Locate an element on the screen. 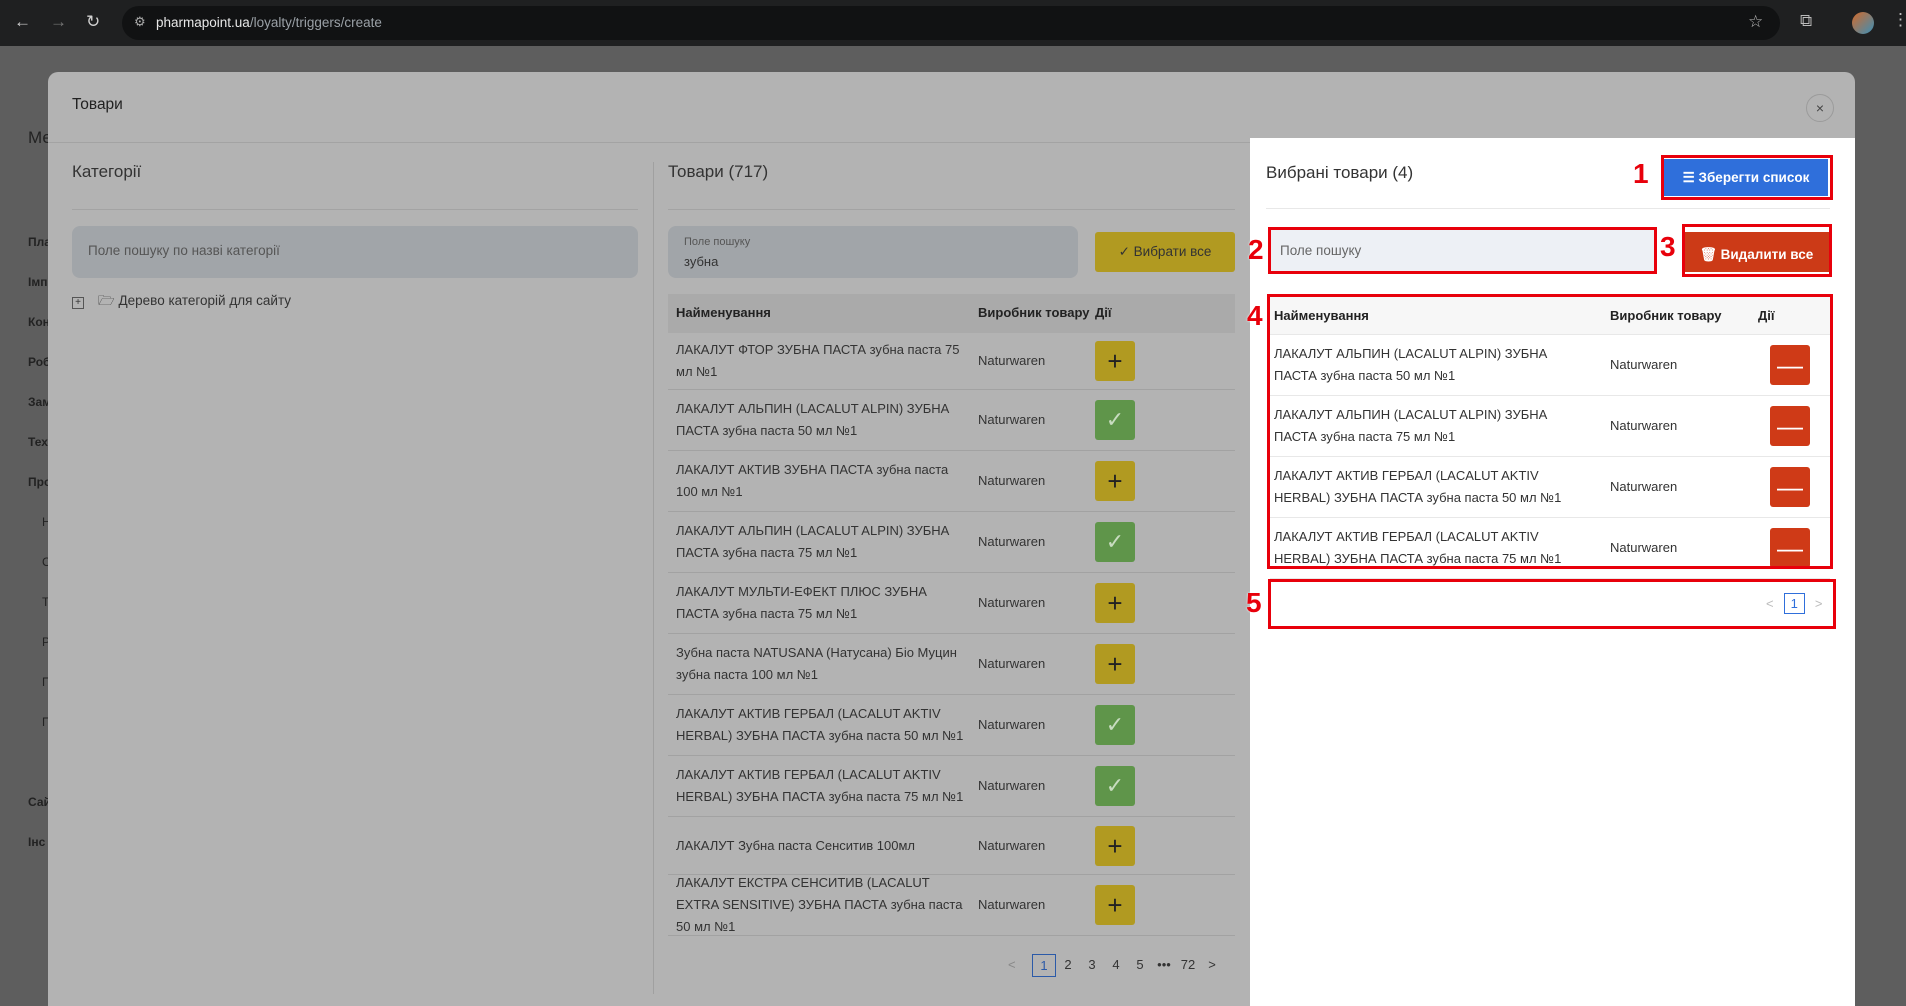 Image resolution: width=1906 pixels, height=1006 pixels. sidebar-item: Н is located at coordinates (46, 522).